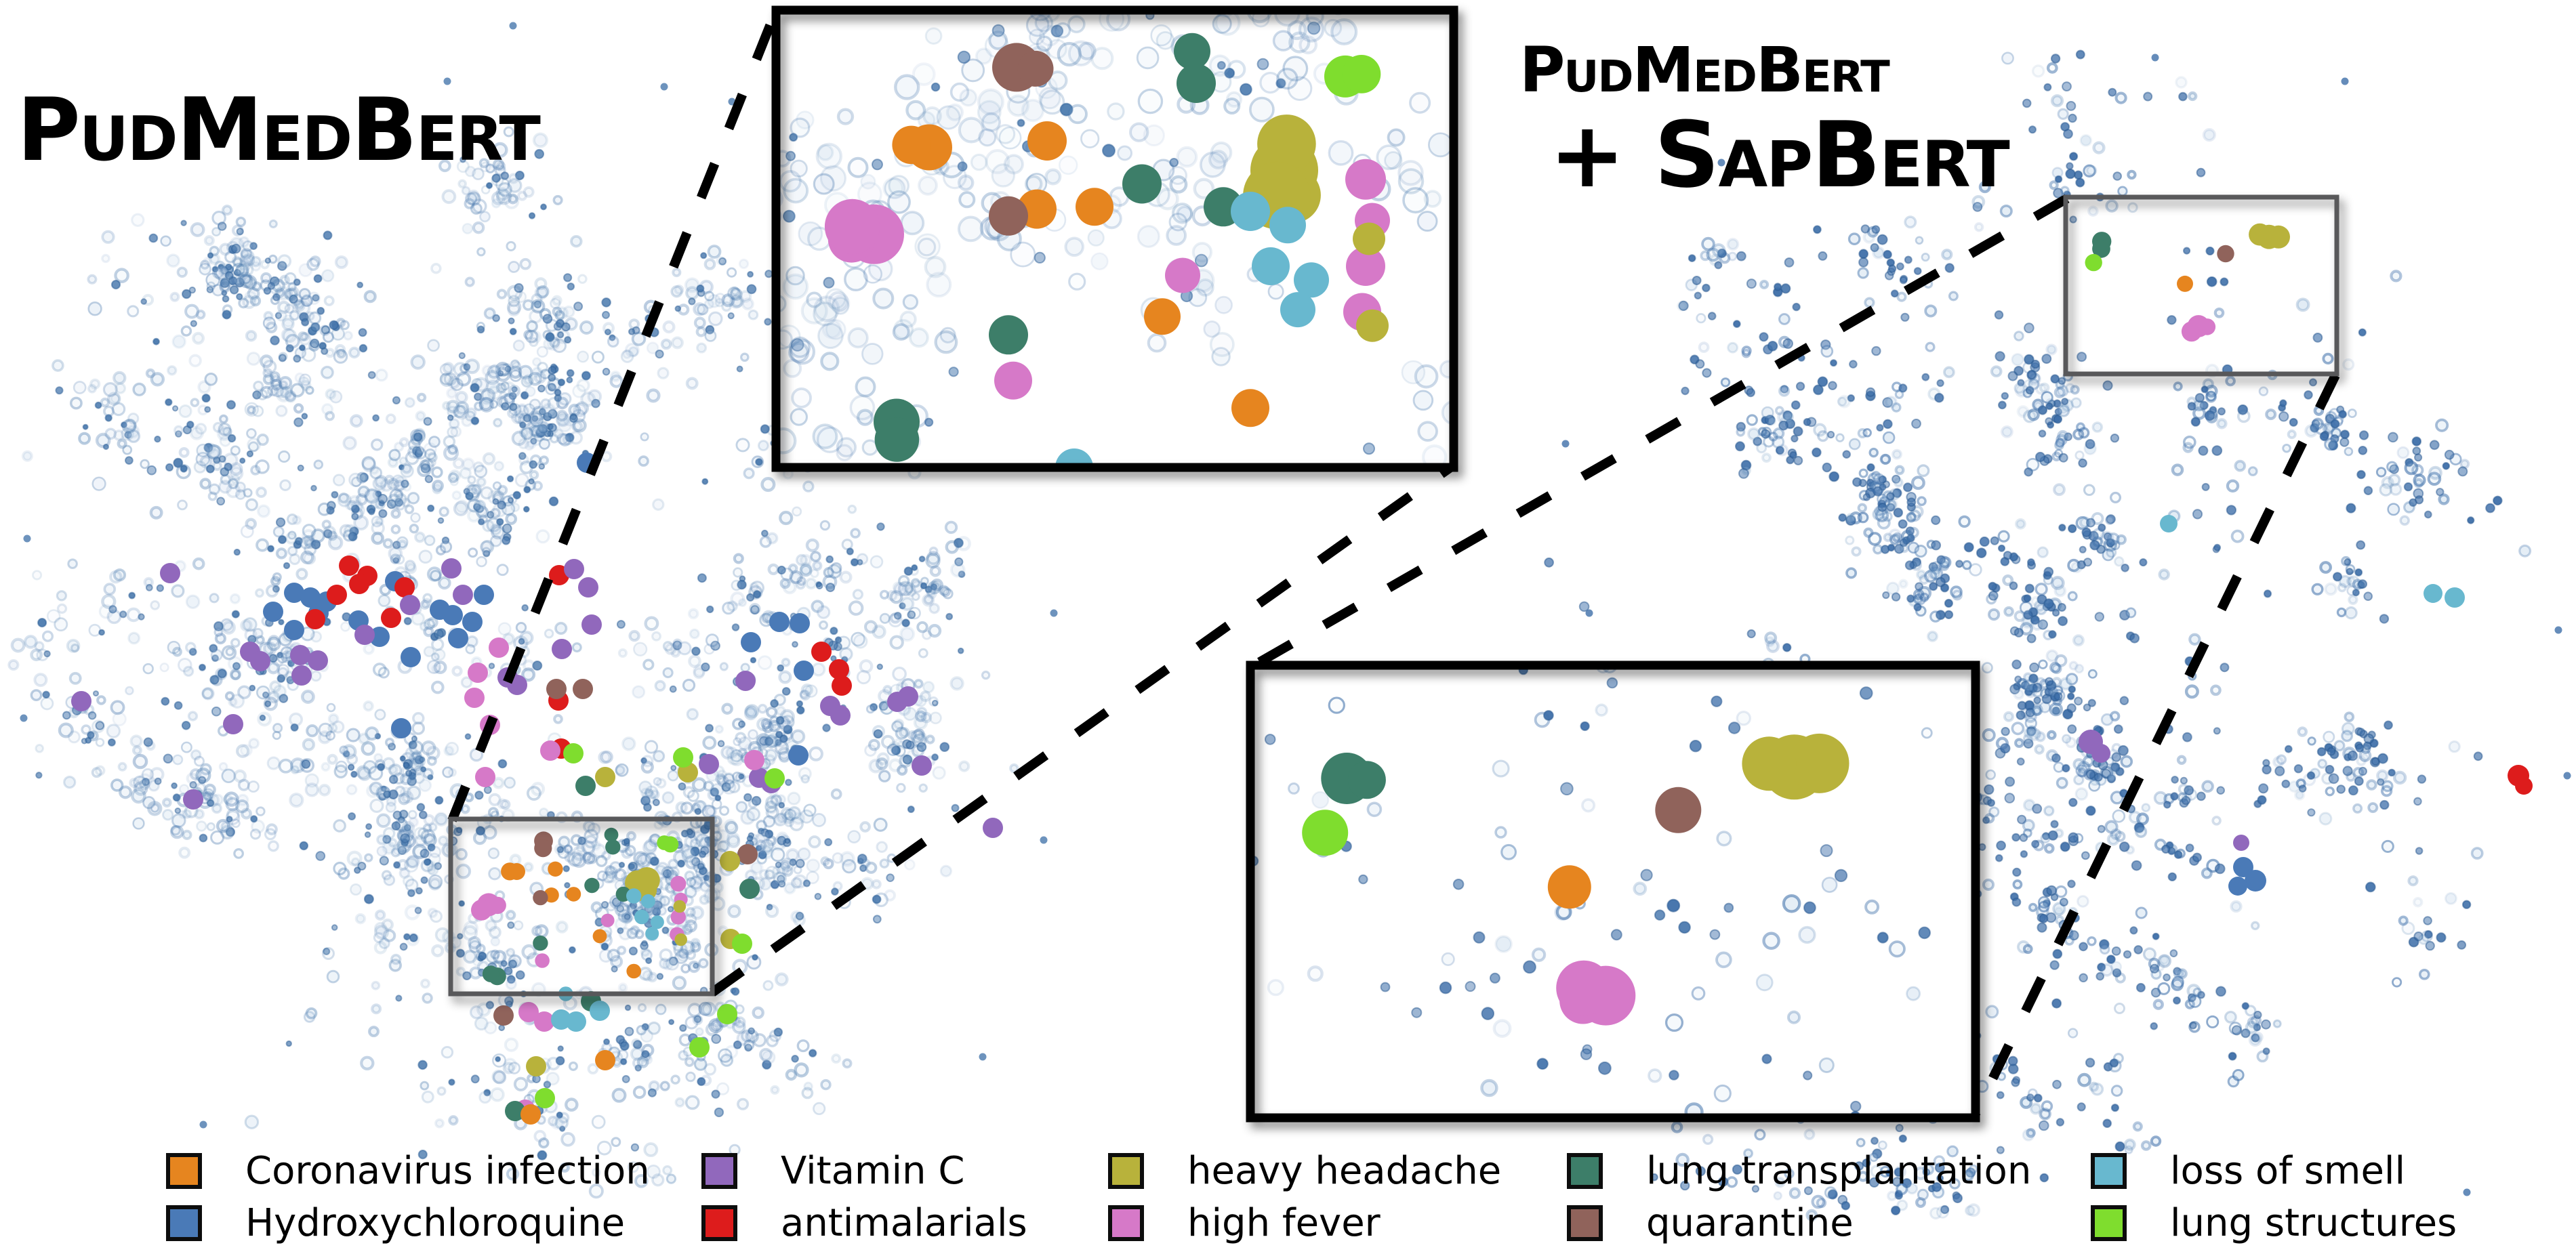  Describe the element at coordinates (719, 1223) in the screenshot. I see `legend-swatch-antimalarials` at that location.